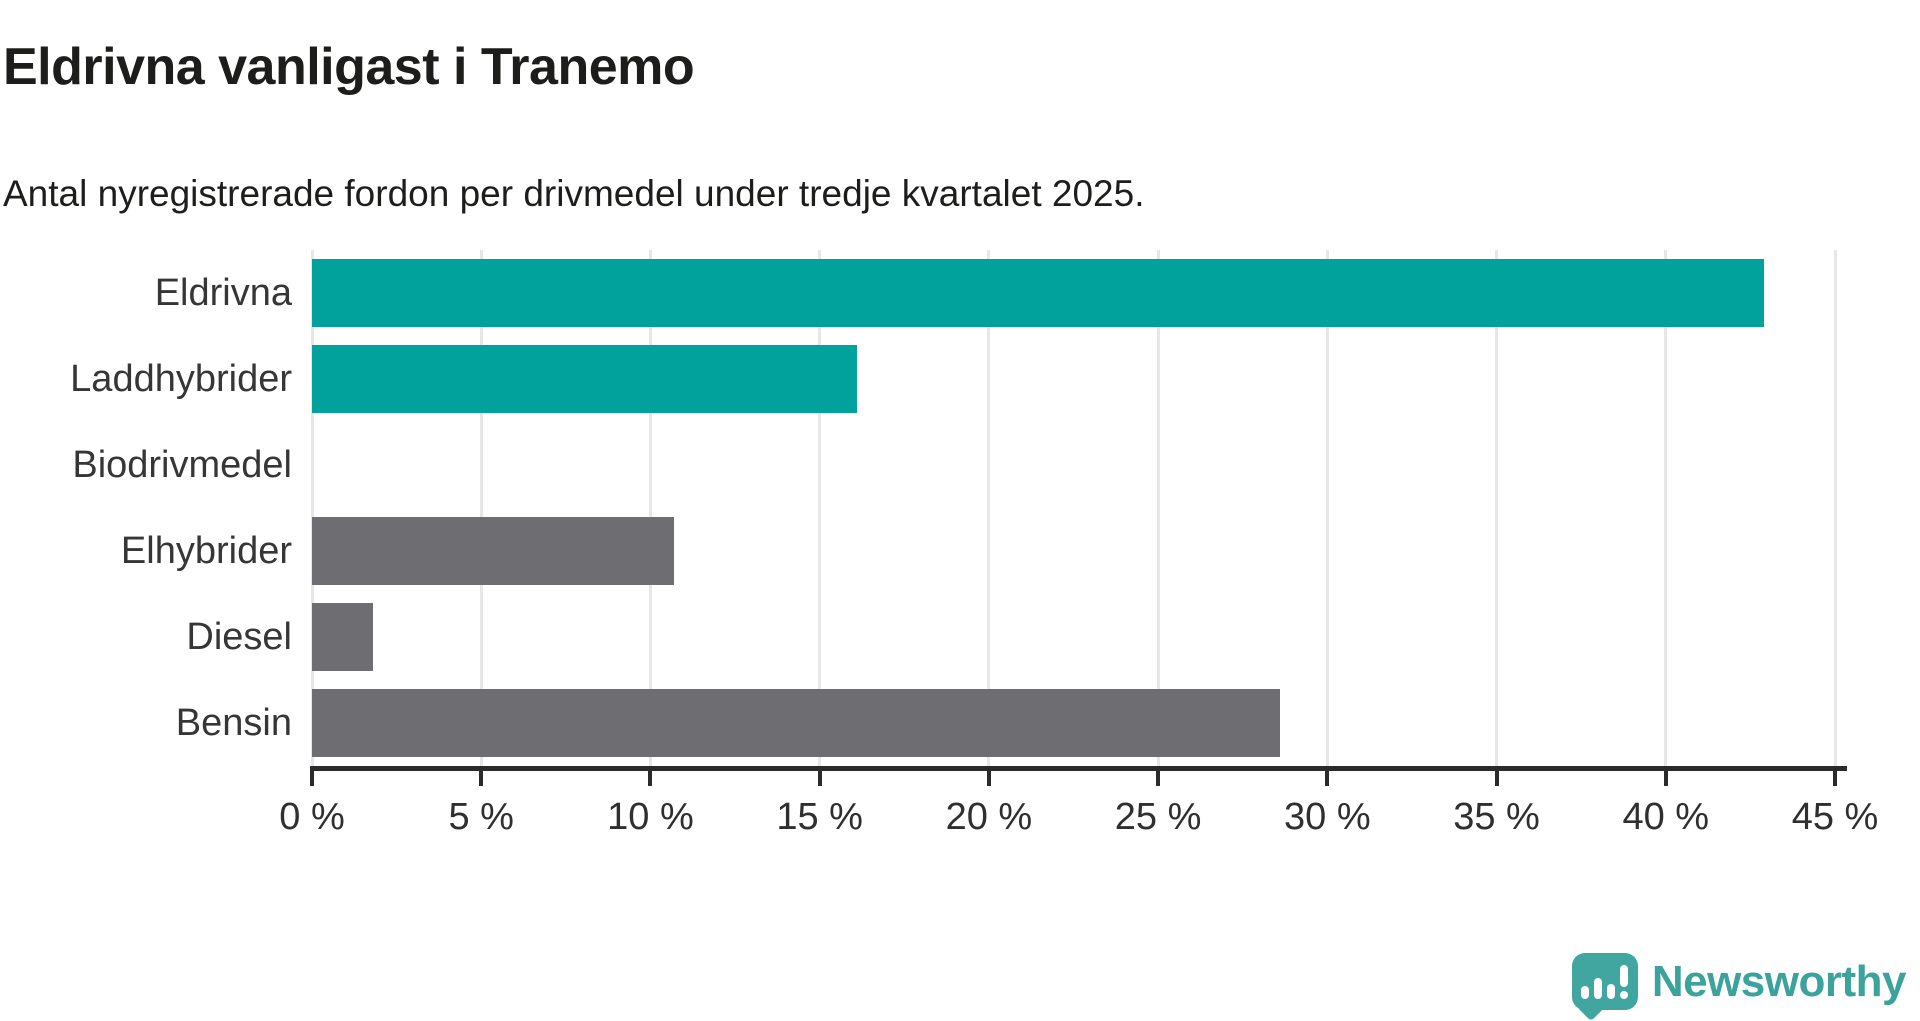  What do you see at coordinates (1779, 981) in the screenshot?
I see `brand-name: Newsworthy` at bounding box center [1779, 981].